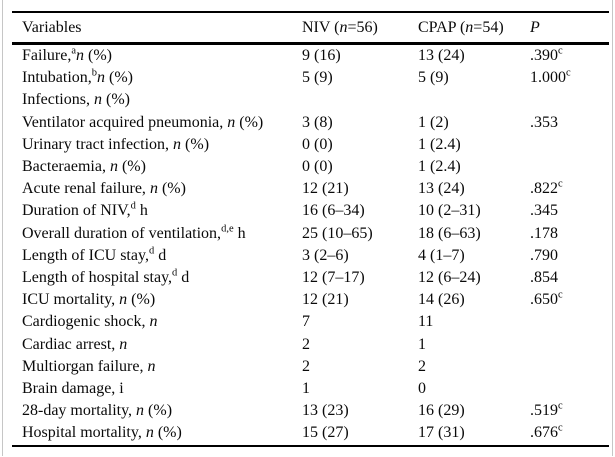 The image size is (615, 457). What do you see at coordinates (544, 255) in the screenshot?
I see `text: .790` at bounding box center [544, 255].